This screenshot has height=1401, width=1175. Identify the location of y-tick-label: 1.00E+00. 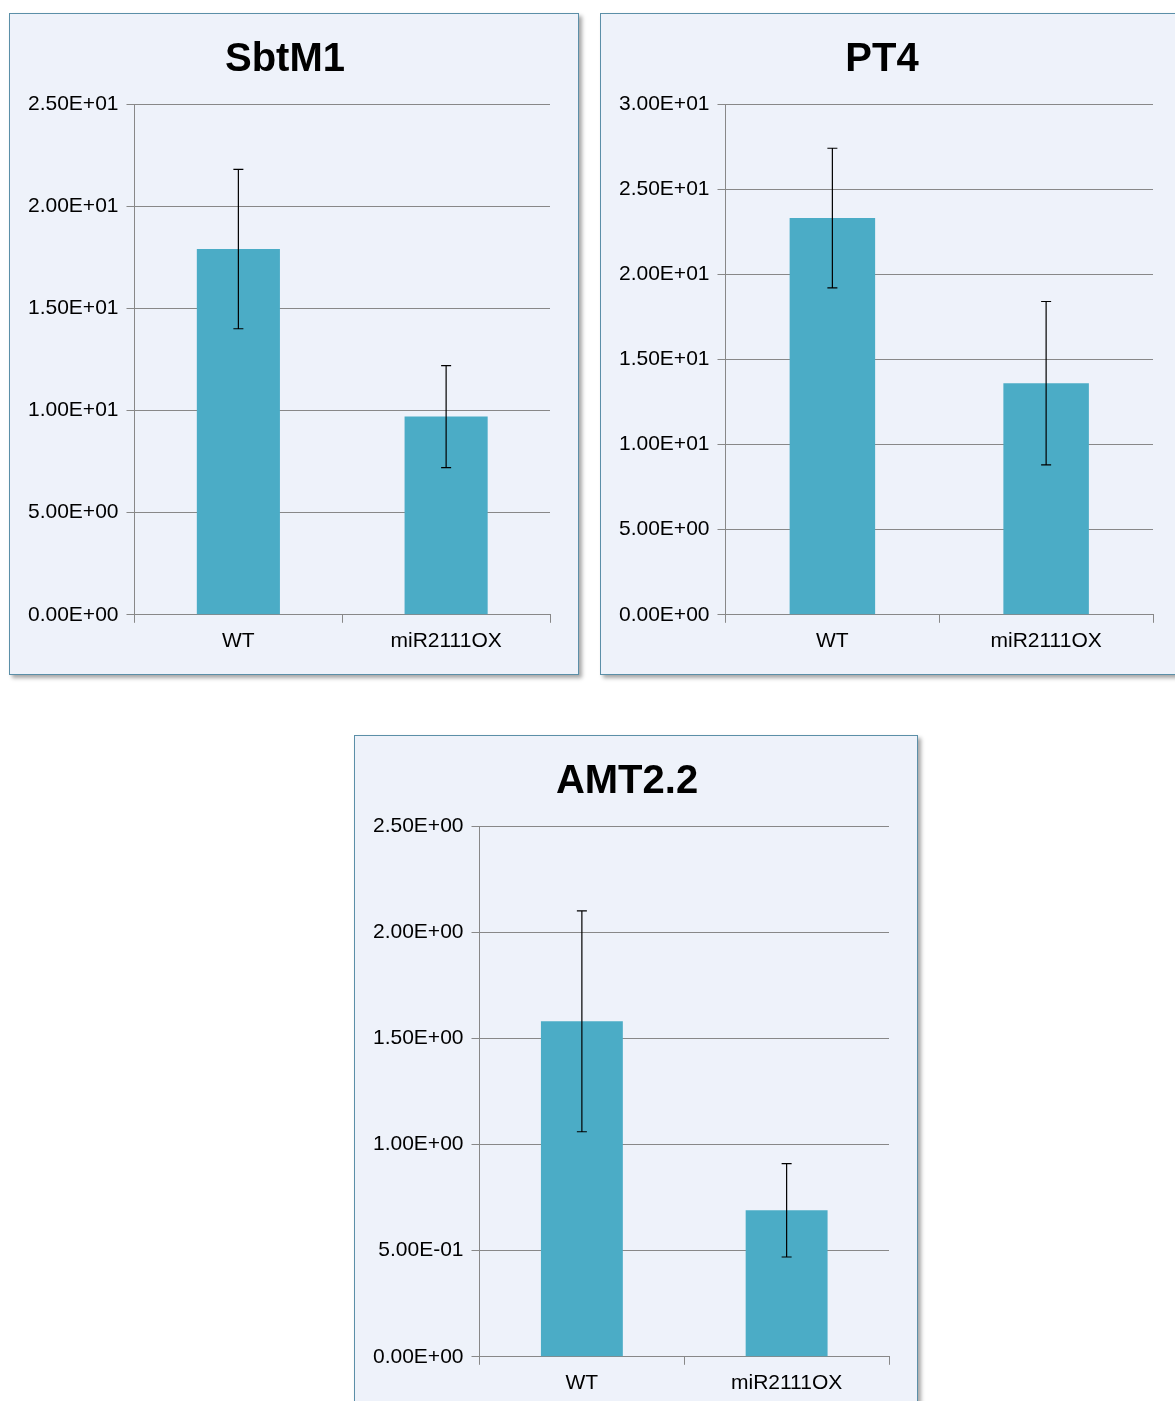
(418, 1143).